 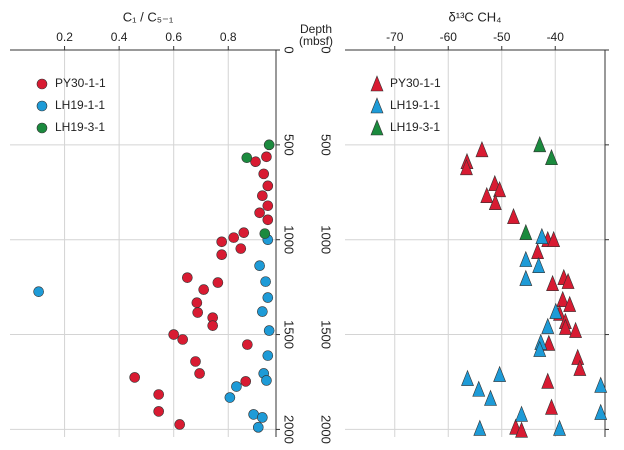 What do you see at coordinates (228, 37) in the screenshot?
I see `x-tick-label: 0.8` at bounding box center [228, 37].